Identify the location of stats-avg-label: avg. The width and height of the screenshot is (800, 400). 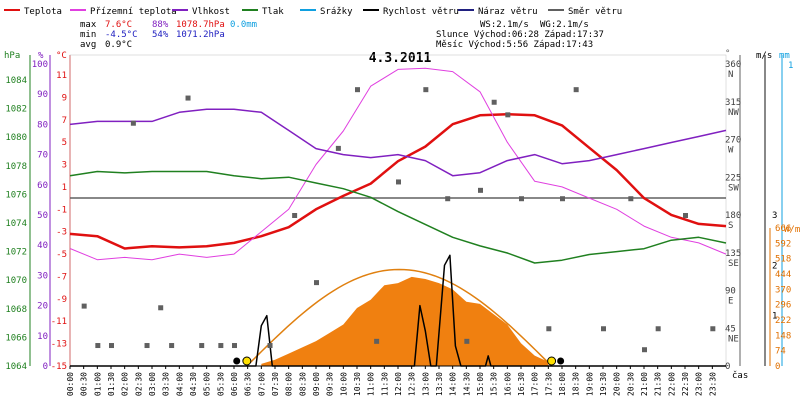
(88, 45).